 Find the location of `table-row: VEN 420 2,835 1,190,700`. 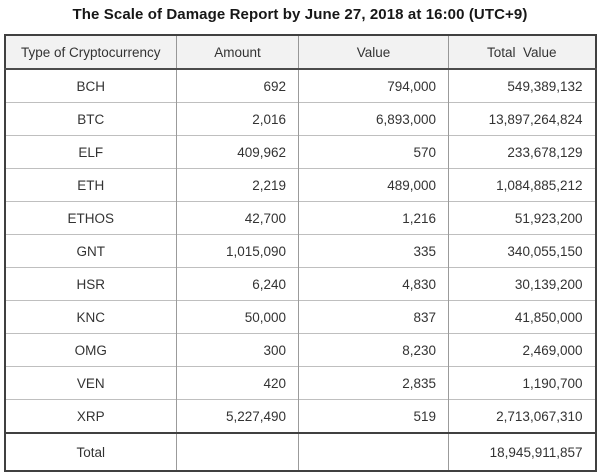

table-row: VEN 420 2,835 1,190,700 is located at coordinates (300, 383).